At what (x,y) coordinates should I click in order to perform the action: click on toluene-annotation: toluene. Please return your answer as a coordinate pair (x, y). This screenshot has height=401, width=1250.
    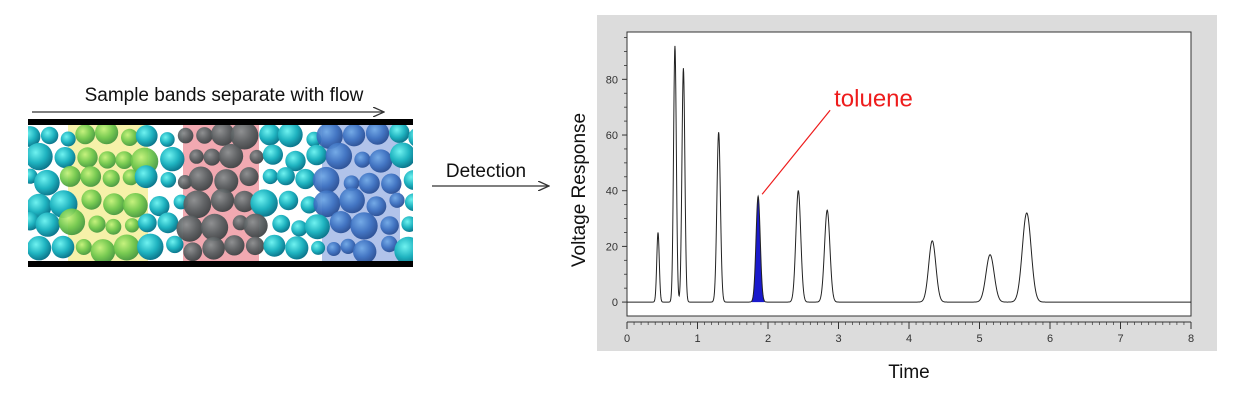
    Looking at the image, I should click on (873, 98).